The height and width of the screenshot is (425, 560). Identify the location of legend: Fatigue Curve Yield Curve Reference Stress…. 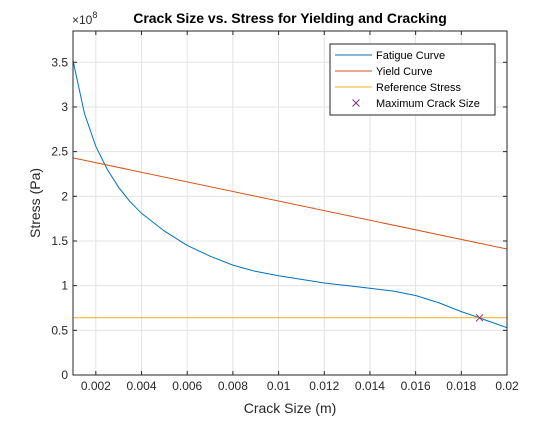
(412, 79).